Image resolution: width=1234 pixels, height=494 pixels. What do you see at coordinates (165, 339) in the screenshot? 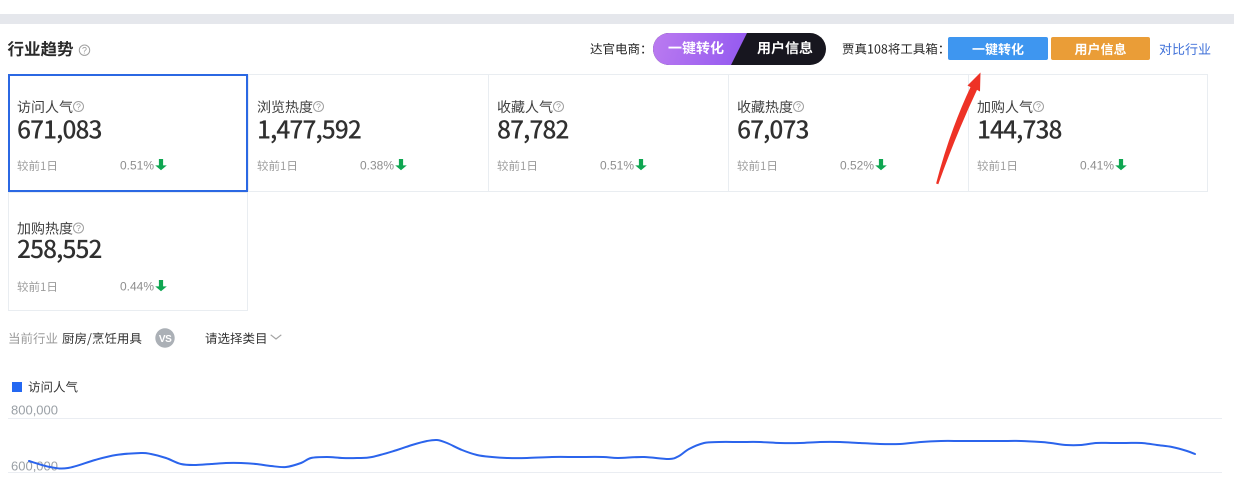
I see `svg-text: VS` at bounding box center [165, 339].